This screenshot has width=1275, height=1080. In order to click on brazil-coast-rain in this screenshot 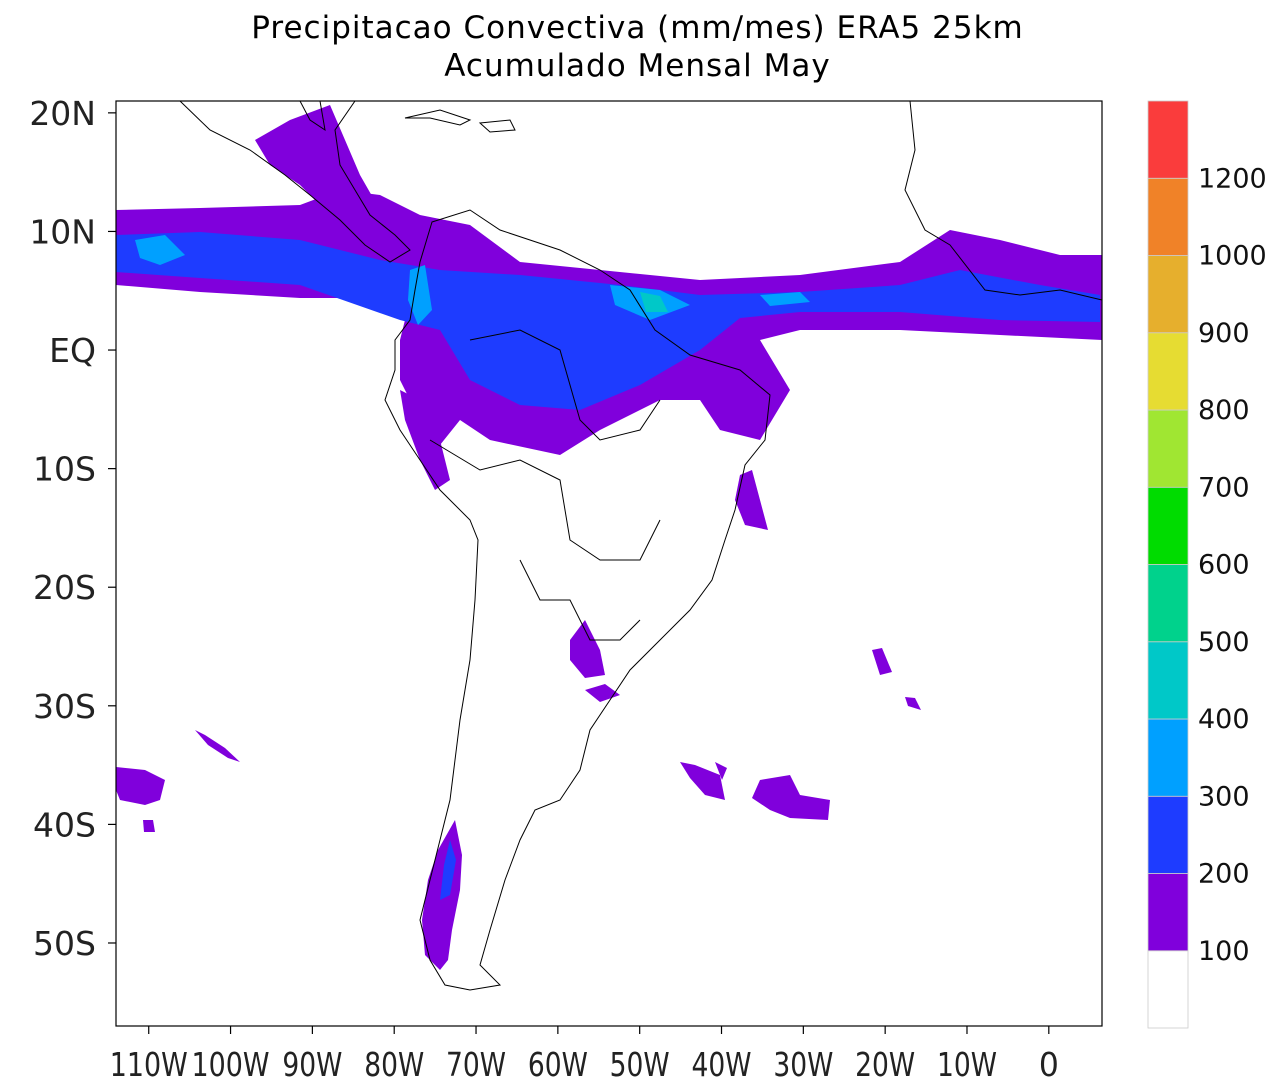, I will do `click(751, 500)`.